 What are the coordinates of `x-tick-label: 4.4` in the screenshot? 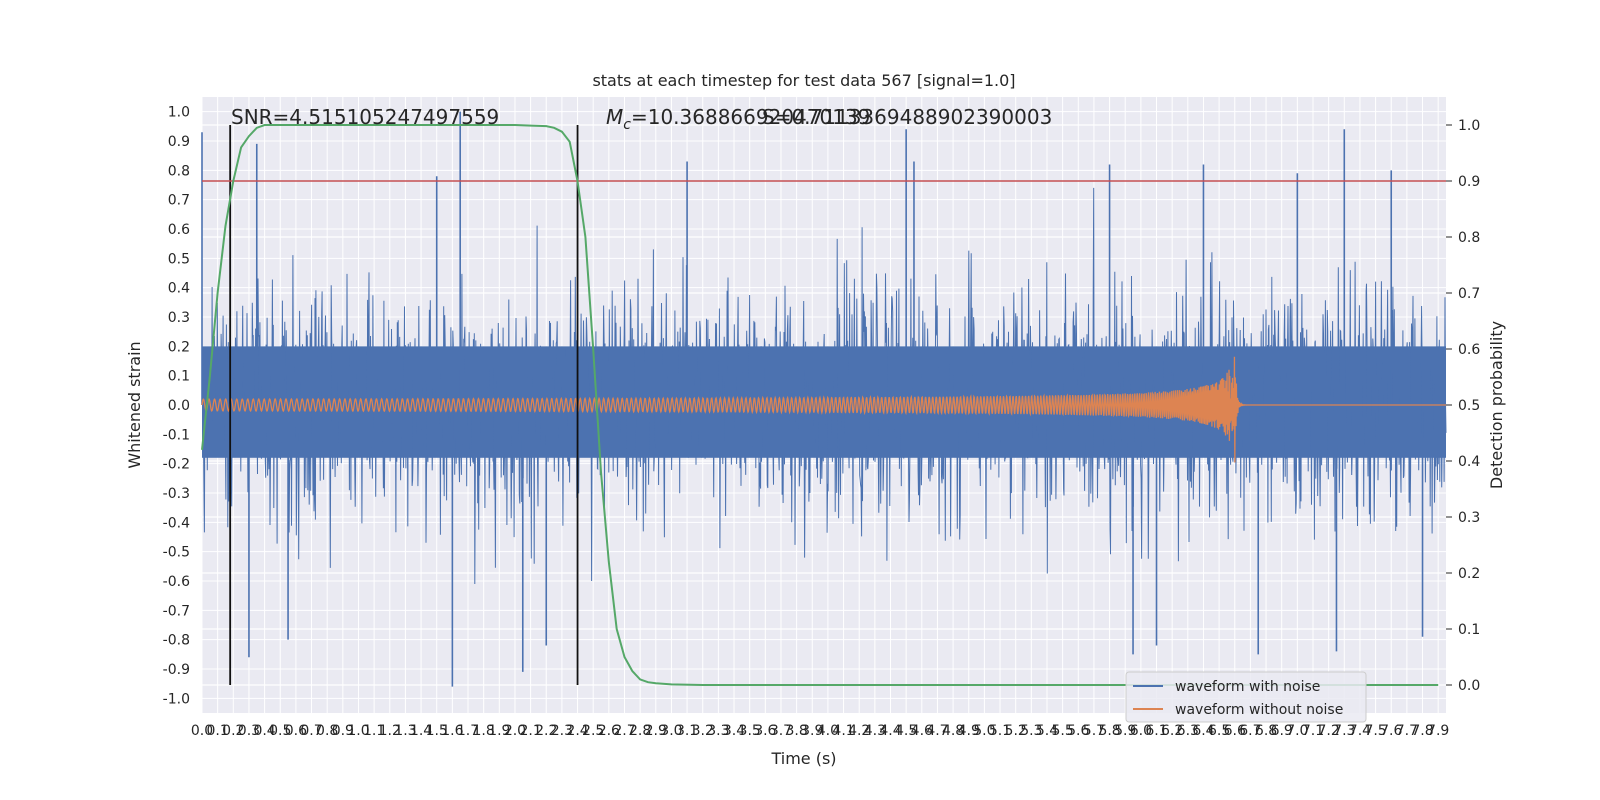 It's located at (890, 731).